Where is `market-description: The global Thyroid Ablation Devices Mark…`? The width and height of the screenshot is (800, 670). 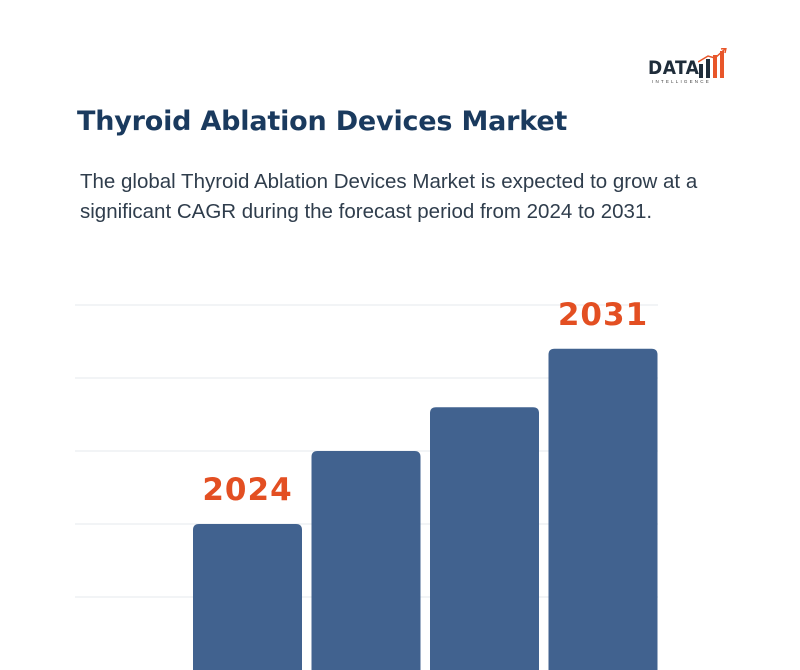
market-description: The global Thyroid Ablation Devices Mark… is located at coordinates (389, 196).